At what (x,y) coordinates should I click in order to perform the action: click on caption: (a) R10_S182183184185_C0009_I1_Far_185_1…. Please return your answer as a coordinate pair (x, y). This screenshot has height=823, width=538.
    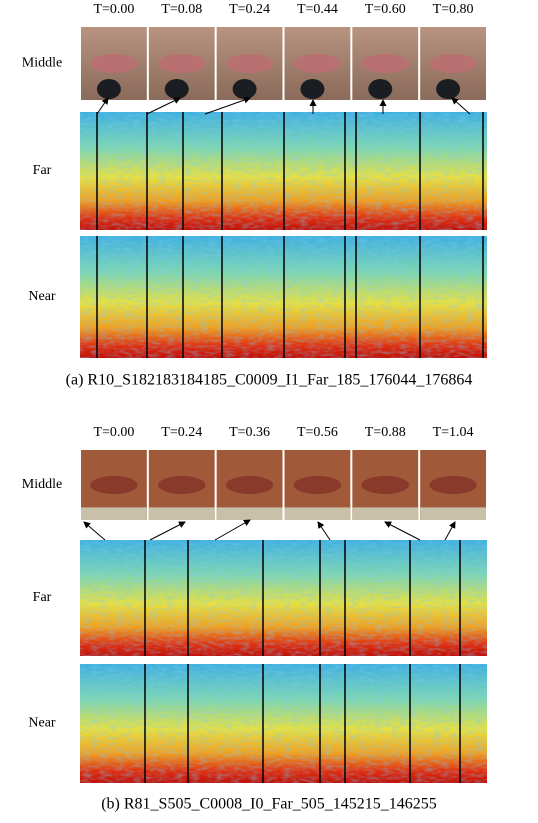
    Looking at the image, I should click on (269, 380).